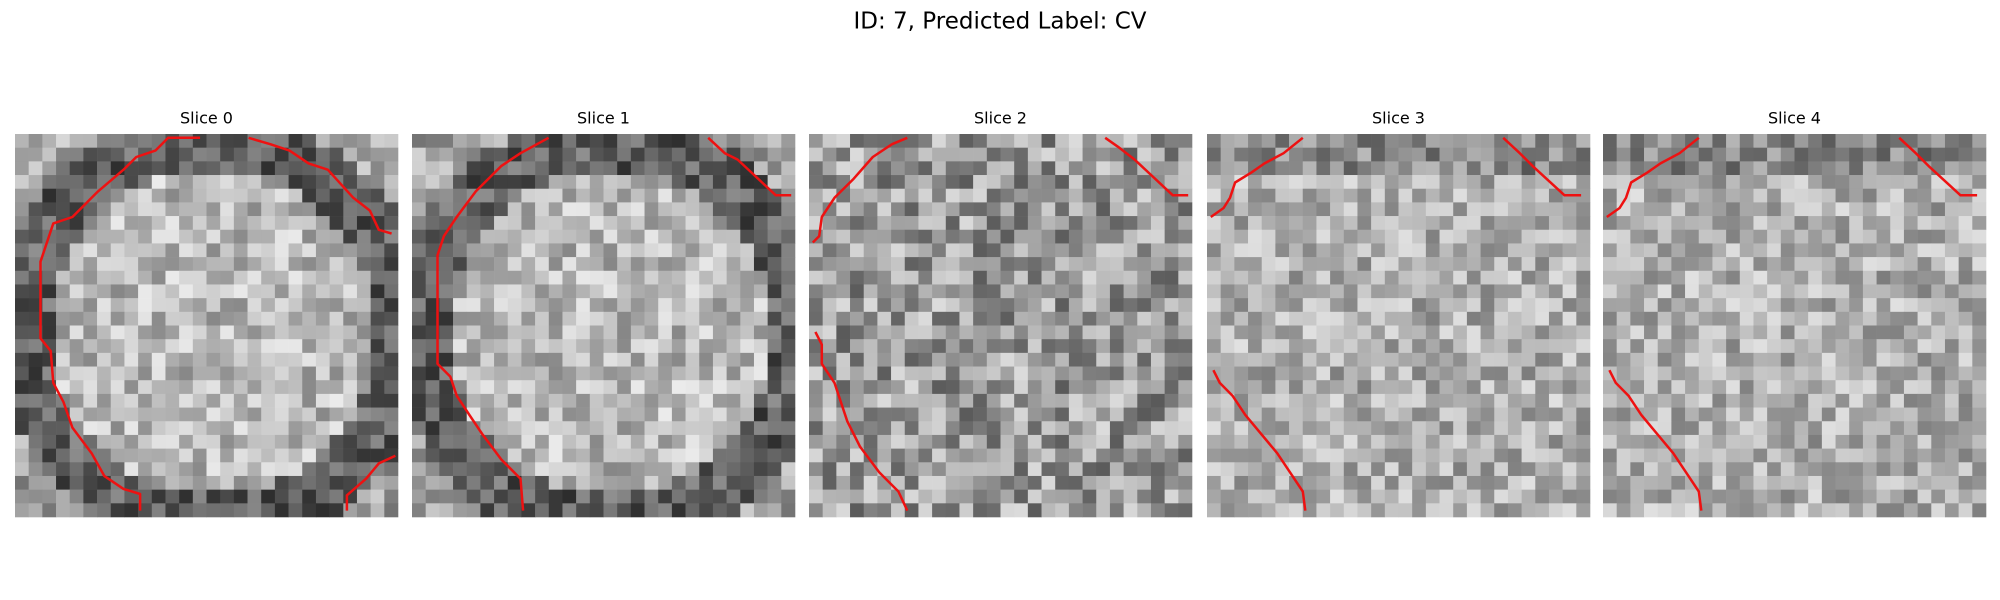 This screenshot has width=2000, height=600. I want to click on contour, so click(1938, 166).